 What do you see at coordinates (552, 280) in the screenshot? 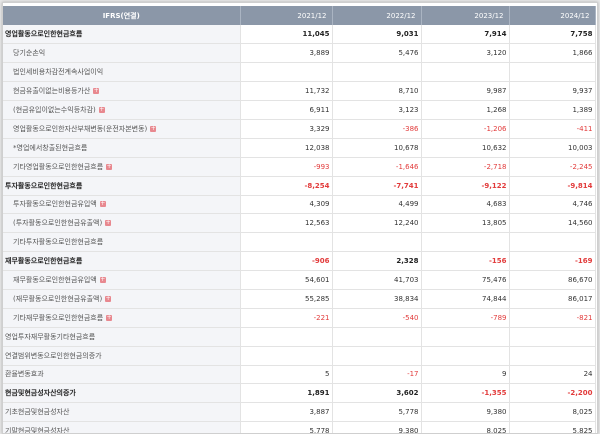
I see `value-cell: 86,670` at bounding box center [552, 280].